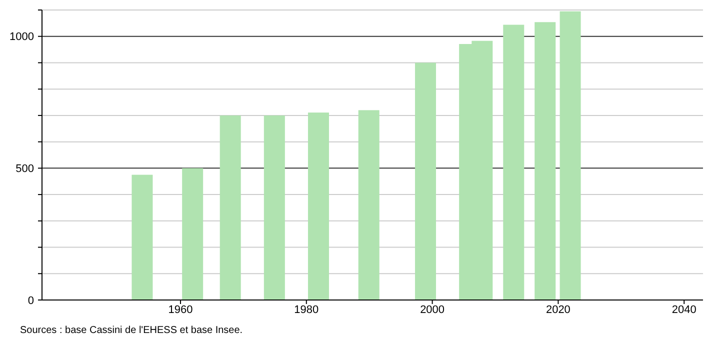 Image resolution: width=710 pixels, height=340 pixels. I want to click on x-tick-label: 2020, so click(558, 310).